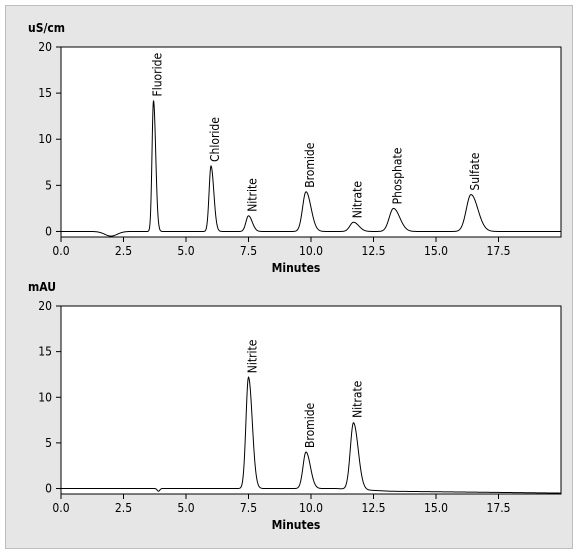 This screenshot has width=580, height=554. What do you see at coordinates (215, 139) in the screenshot?
I see `peak-label-chloride: Chloride` at bounding box center [215, 139].